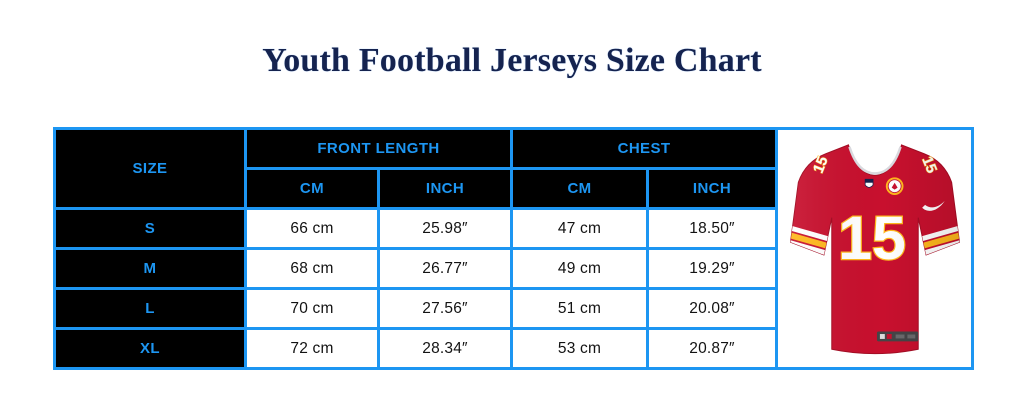 This screenshot has width=1024, height=418. I want to click on column-header-chest-cm: CM, so click(580, 188).